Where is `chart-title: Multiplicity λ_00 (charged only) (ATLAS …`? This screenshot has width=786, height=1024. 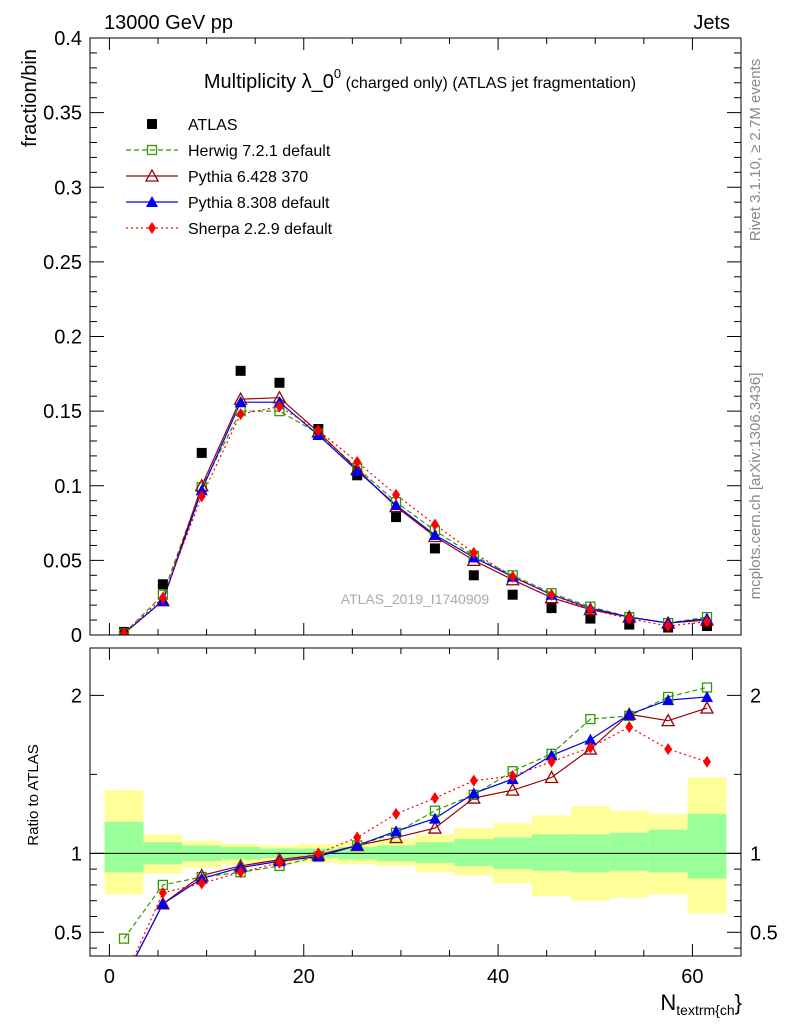 chart-title: Multiplicity λ_00 (charged only) (ATLAS … is located at coordinates (420, 79).